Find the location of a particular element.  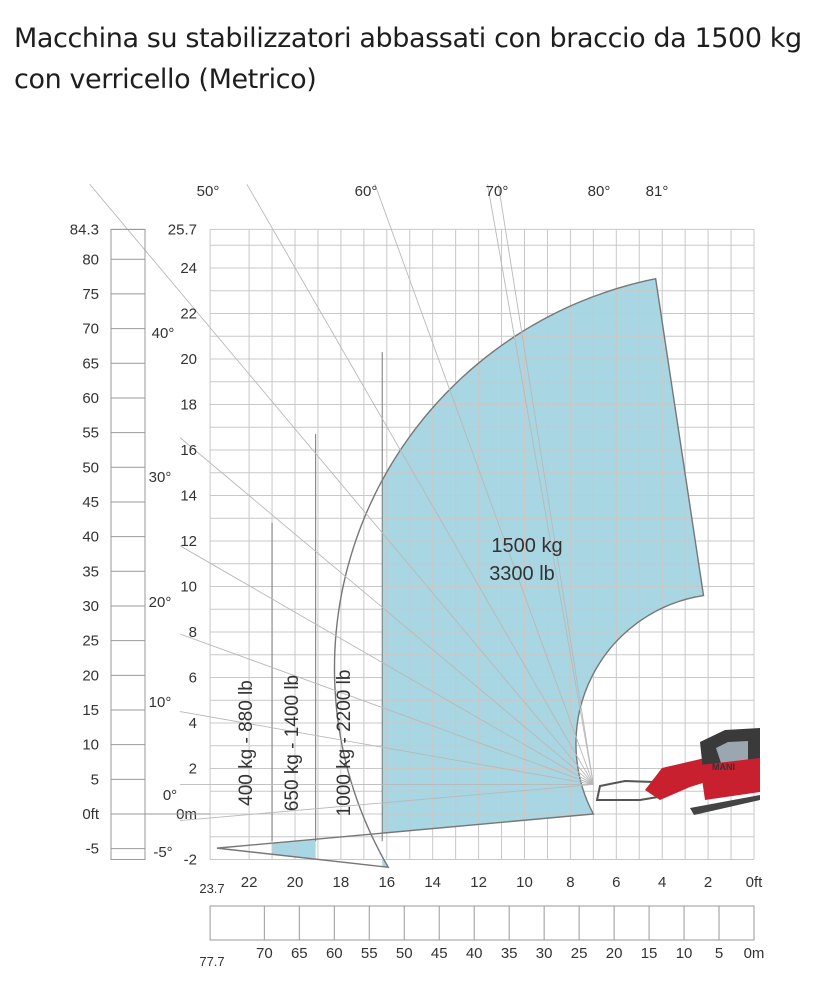

y-tick-label-m: 4 is located at coordinates (193, 723).